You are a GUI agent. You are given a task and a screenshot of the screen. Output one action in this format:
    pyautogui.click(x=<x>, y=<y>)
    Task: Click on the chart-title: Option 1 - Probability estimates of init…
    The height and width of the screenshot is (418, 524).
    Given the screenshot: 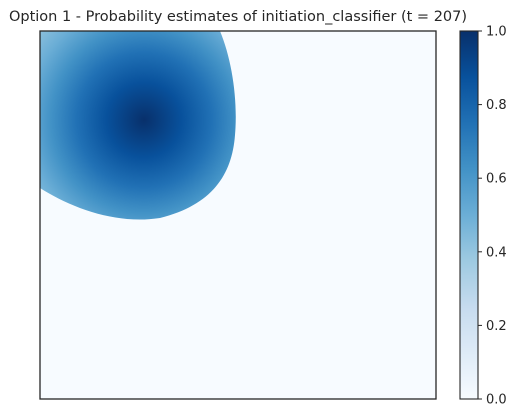 What is the action you would take?
    pyautogui.click(x=238, y=17)
    